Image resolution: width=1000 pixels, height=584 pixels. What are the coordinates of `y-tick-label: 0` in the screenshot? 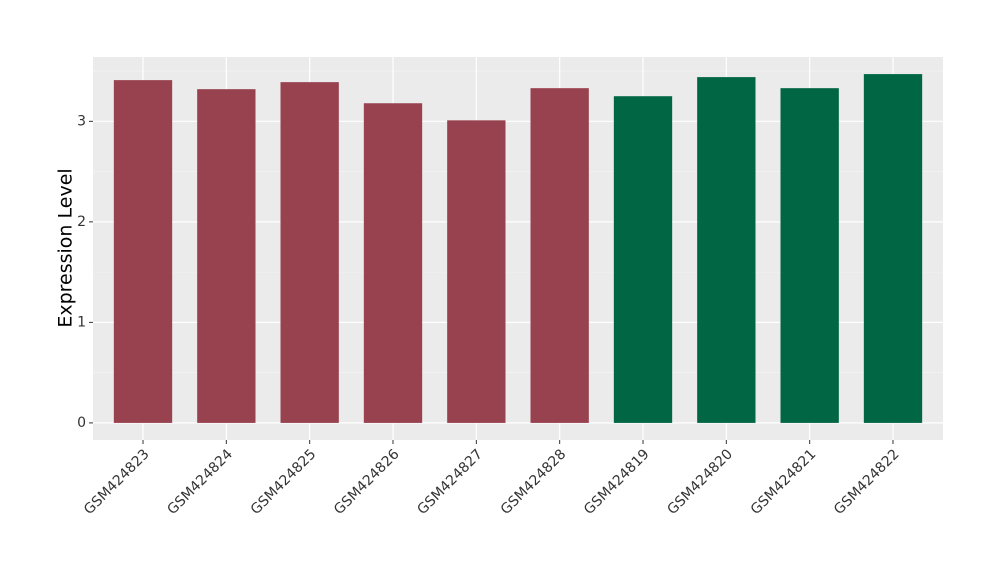 It's located at (81, 423).